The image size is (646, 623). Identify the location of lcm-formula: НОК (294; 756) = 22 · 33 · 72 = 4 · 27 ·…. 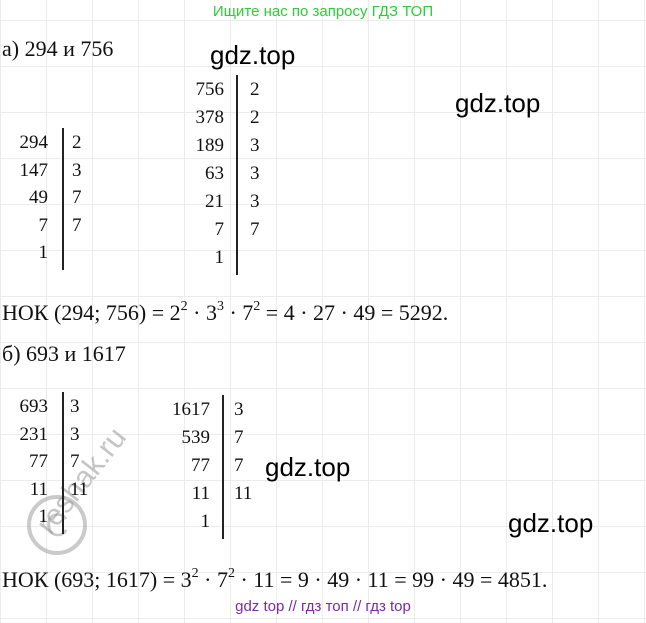
(225, 312).